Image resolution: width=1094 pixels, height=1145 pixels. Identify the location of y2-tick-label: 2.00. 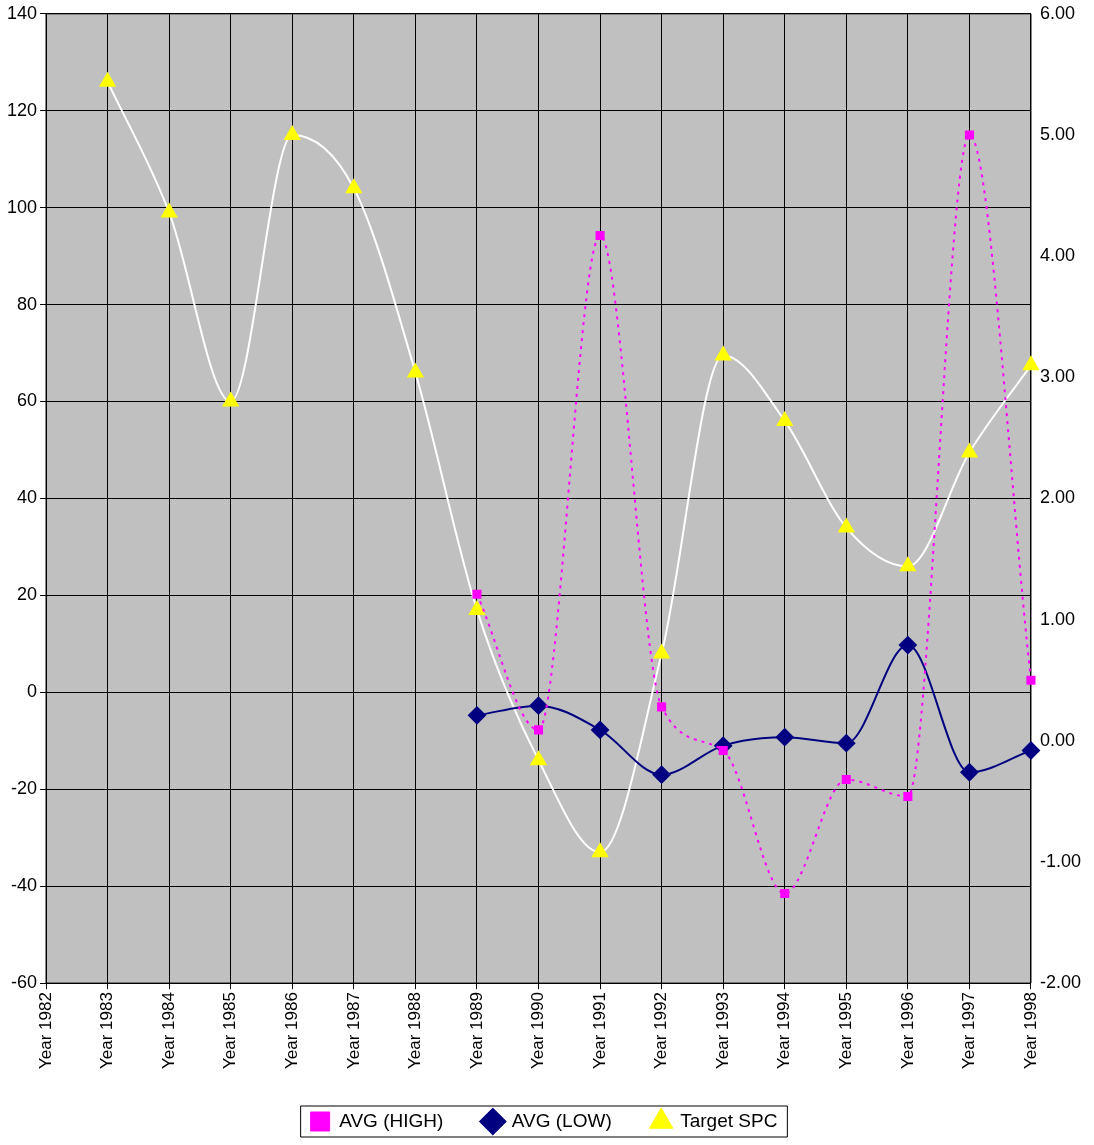
(1057, 497).